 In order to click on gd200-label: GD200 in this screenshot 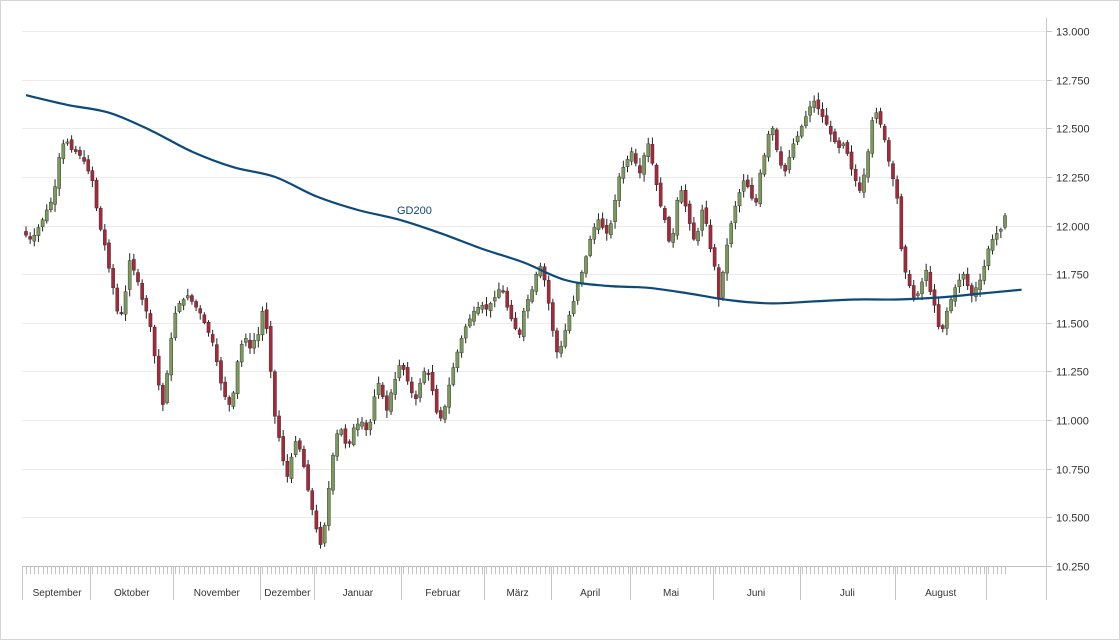, I will do `click(414, 211)`.